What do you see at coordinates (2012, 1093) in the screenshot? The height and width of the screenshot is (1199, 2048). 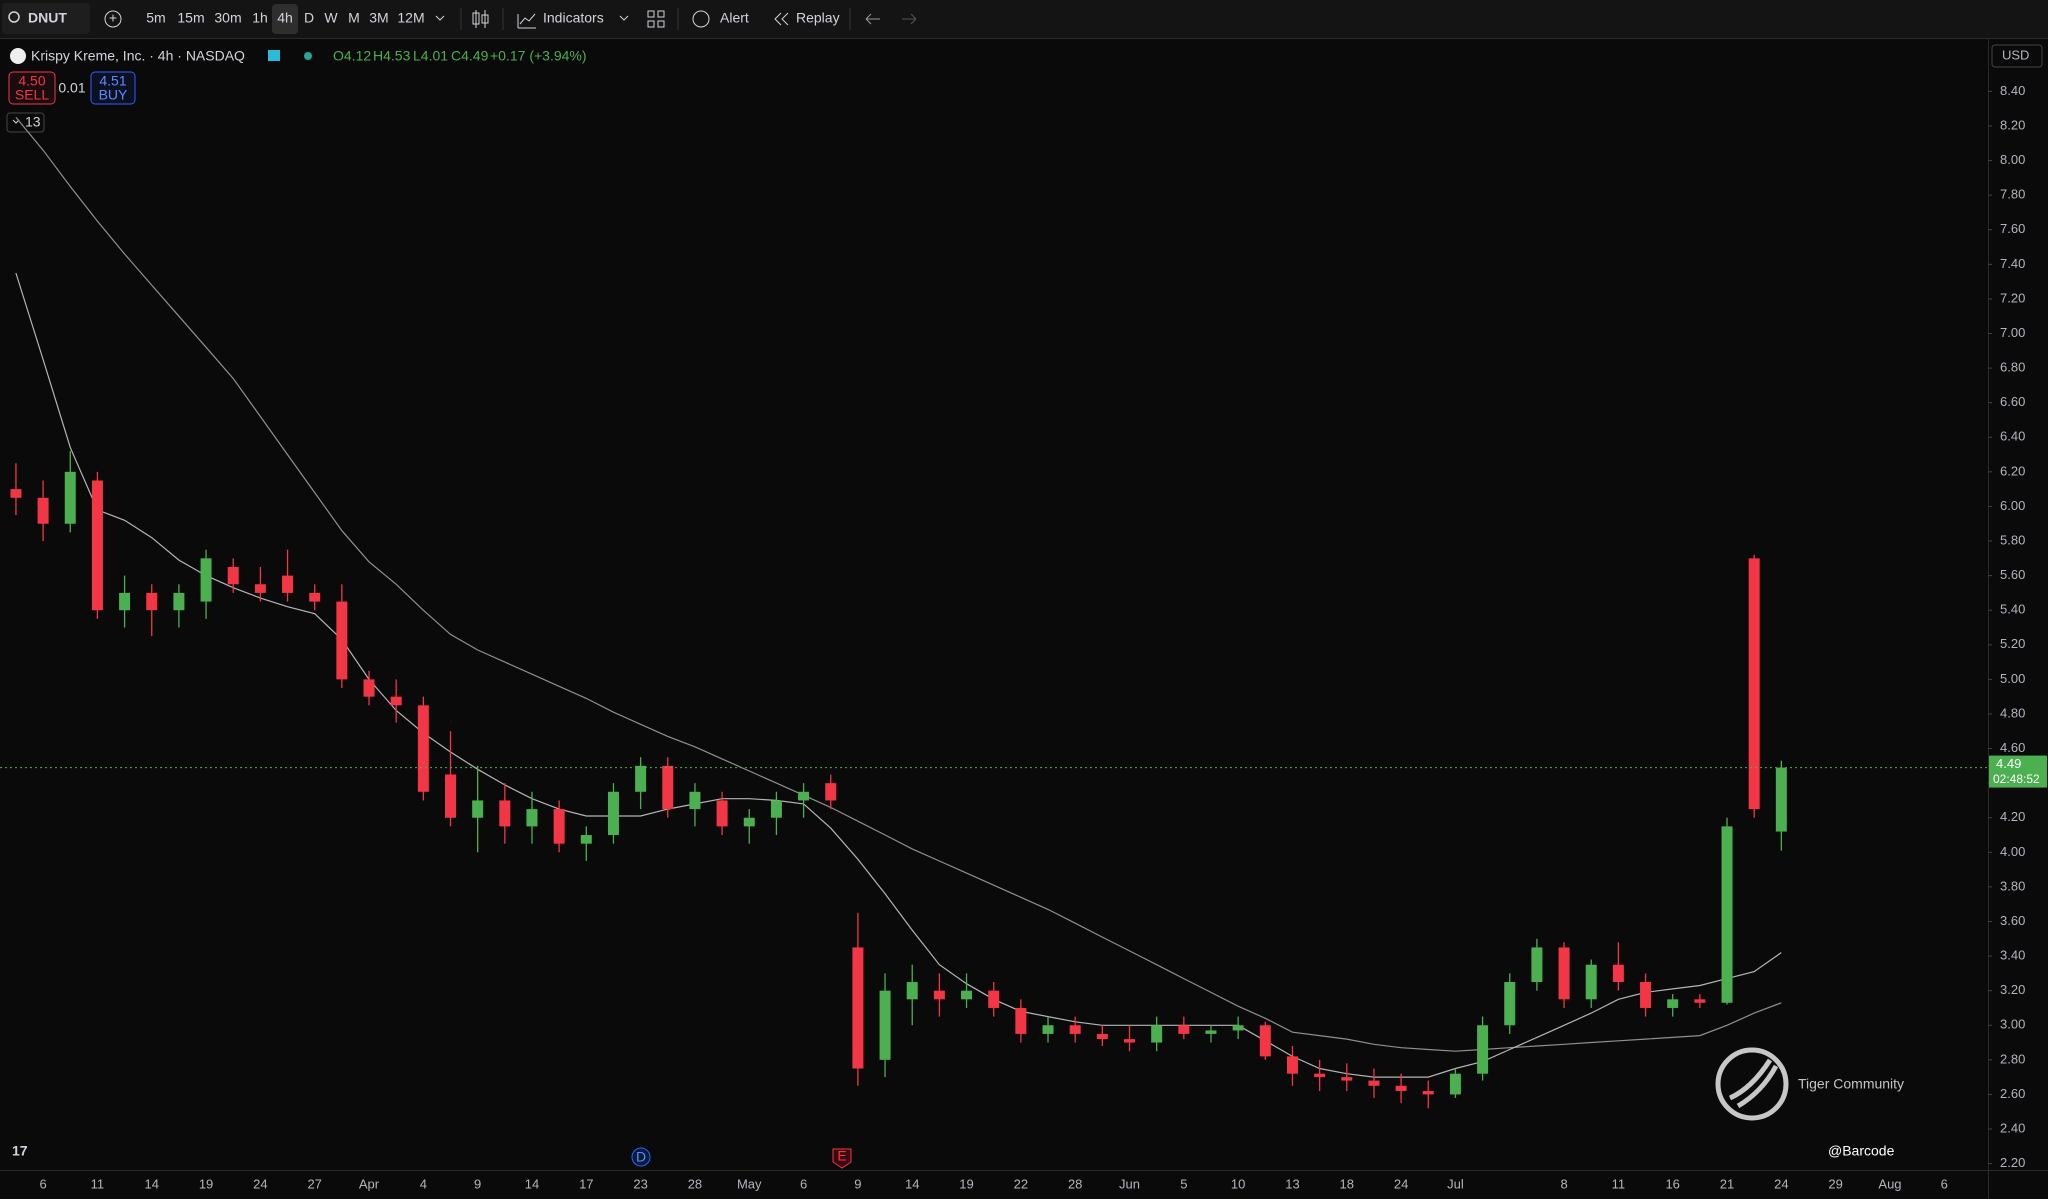 I see `y-tick-label: 2.60` at bounding box center [2012, 1093].